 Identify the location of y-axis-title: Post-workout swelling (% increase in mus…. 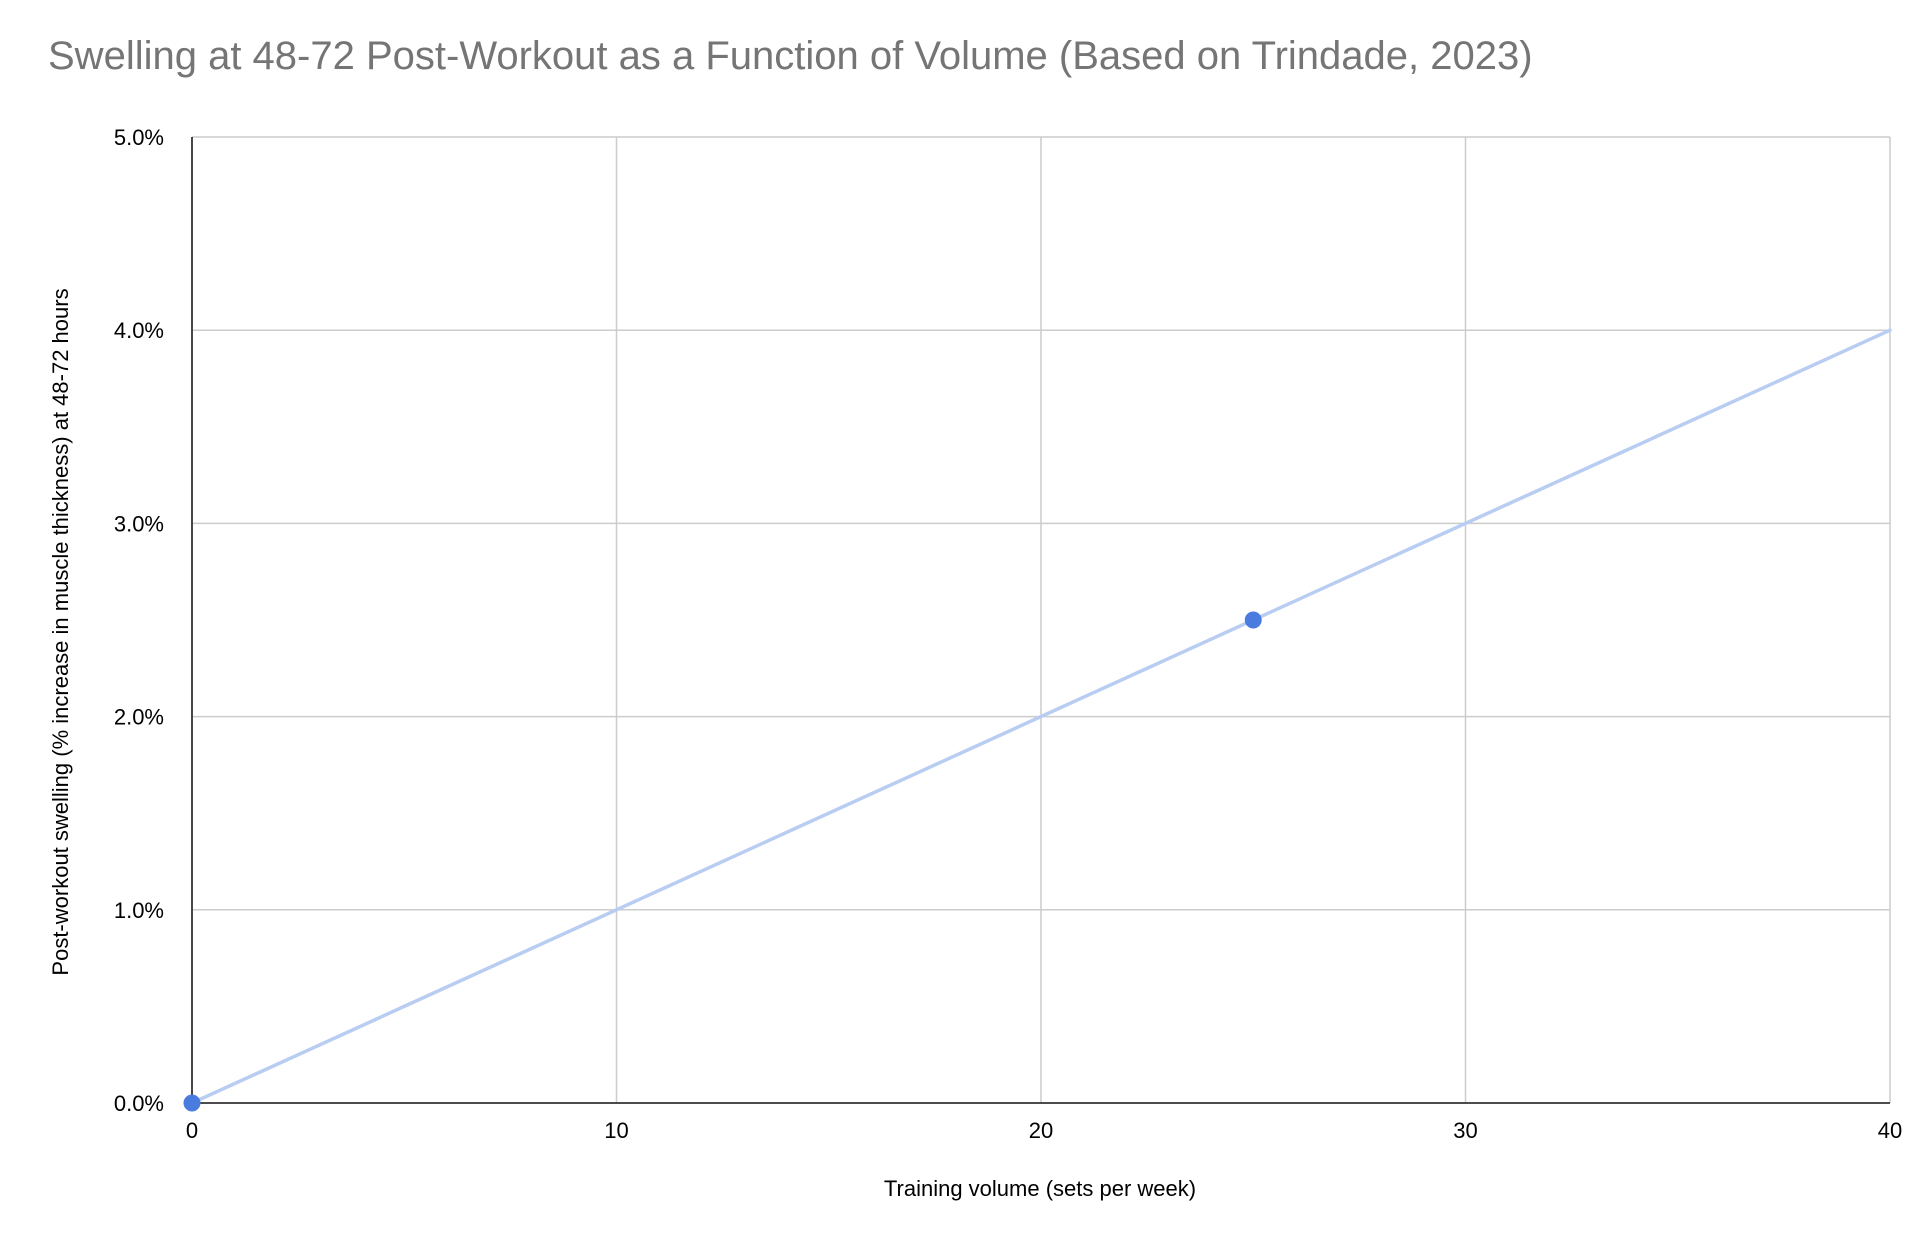
(60, 631).